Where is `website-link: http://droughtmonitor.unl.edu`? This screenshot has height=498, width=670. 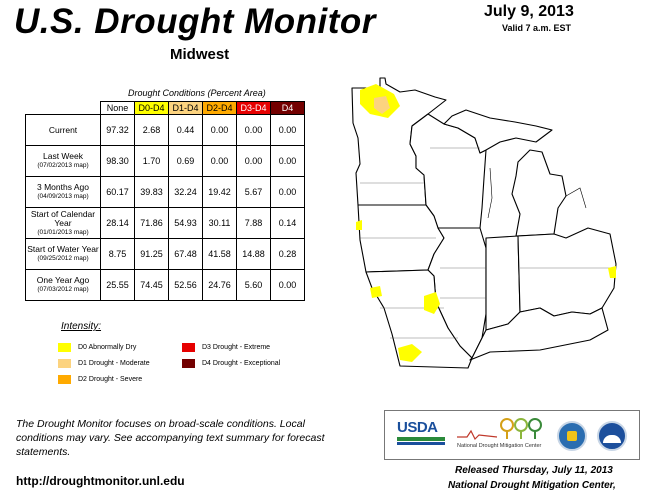
website-link: http://droughtmonitor.unl.edu is located at coordinates (100, 481).